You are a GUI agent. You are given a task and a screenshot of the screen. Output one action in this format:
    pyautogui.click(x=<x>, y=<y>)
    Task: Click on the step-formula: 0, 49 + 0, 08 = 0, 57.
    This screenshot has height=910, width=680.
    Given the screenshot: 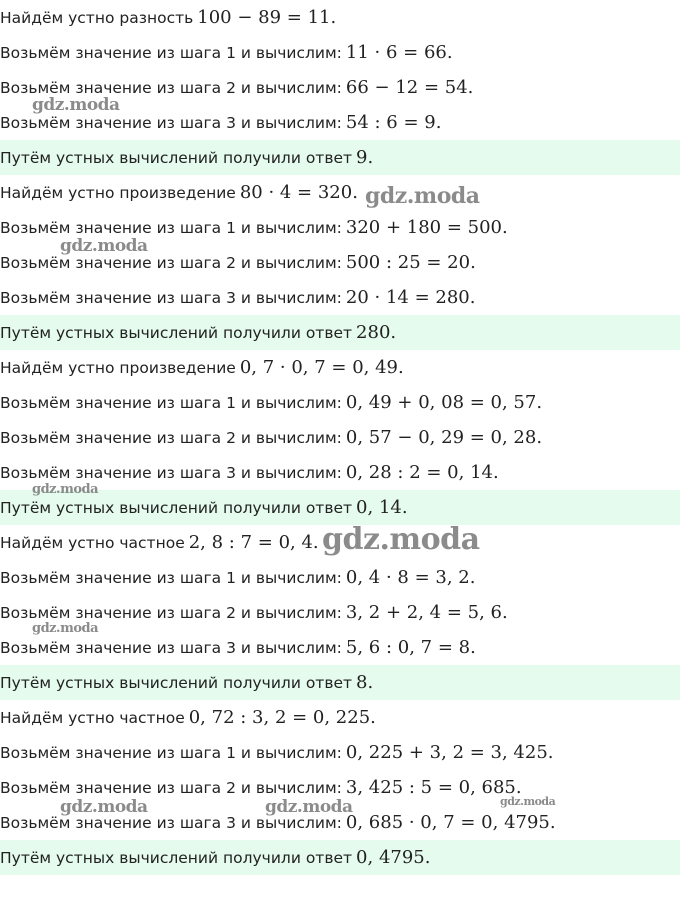 What is the action you would take?
    pyautogui.click(x=444, y=402)
    